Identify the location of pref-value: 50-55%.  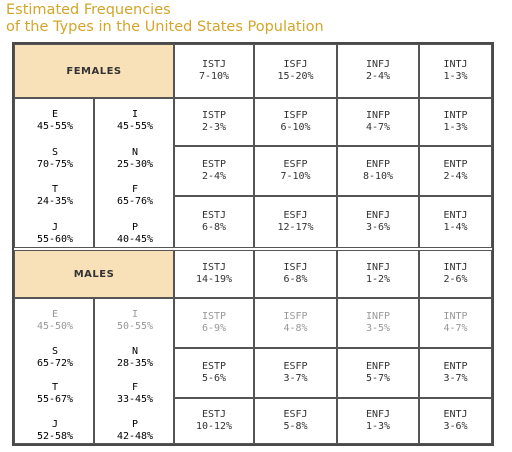
(135, 326).